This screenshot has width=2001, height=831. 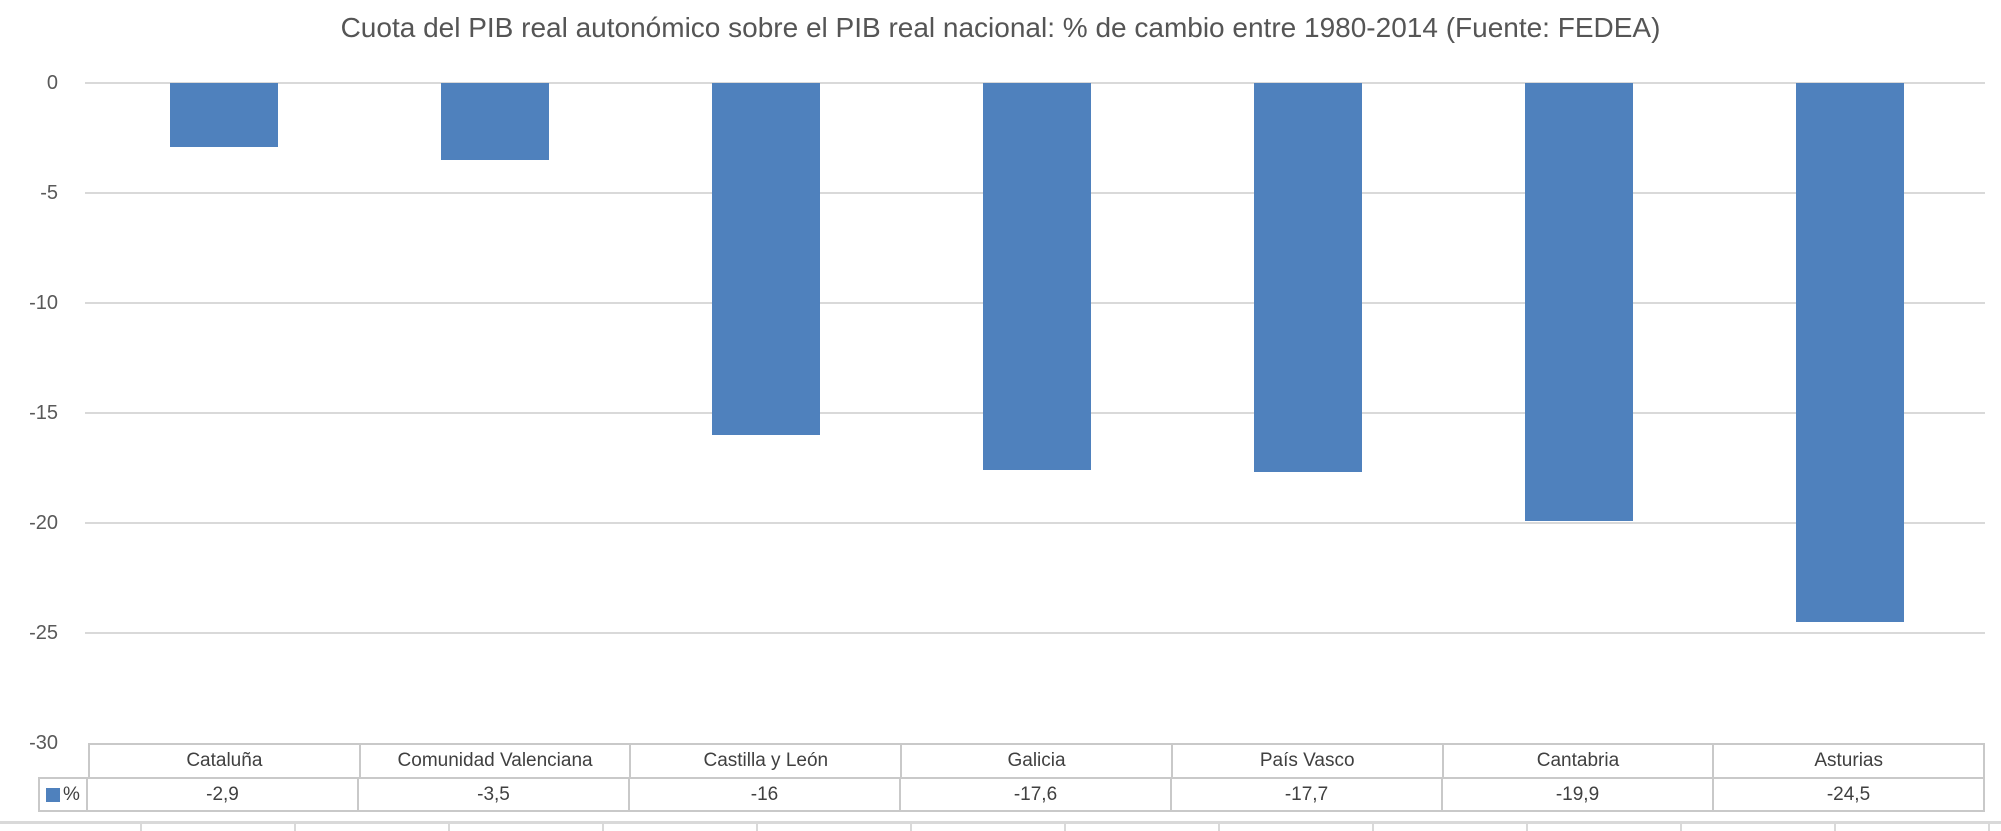 I want to click on y-tick-label--30: -30, so click(x=43, y=743).